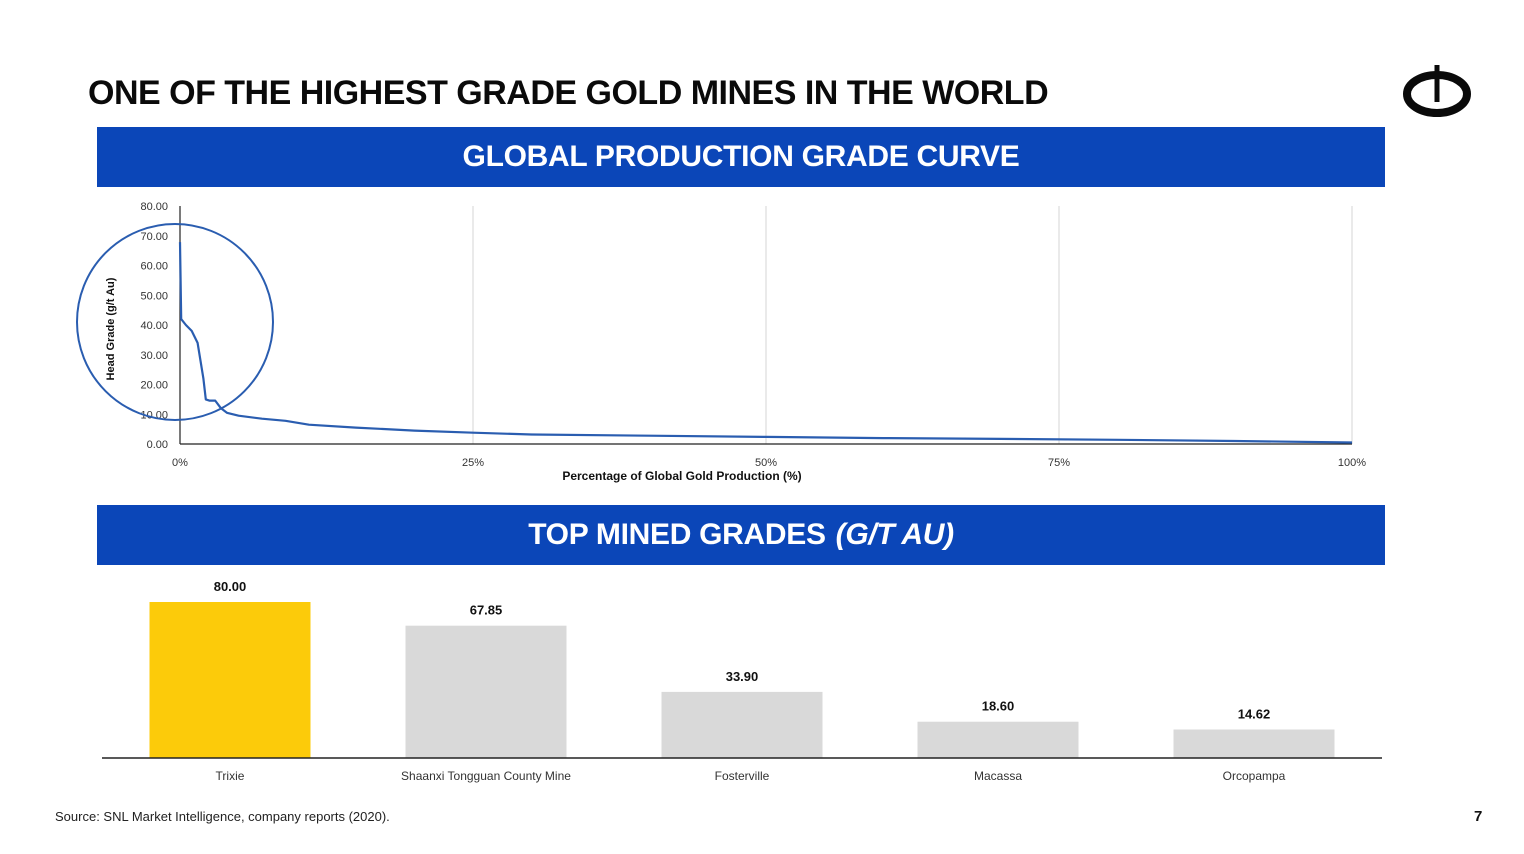 Image resolution: width=1524 pixels, height=854 pixels. I want to click on y-axis-title: Head Grade (g/t Au), so click(111, 328).